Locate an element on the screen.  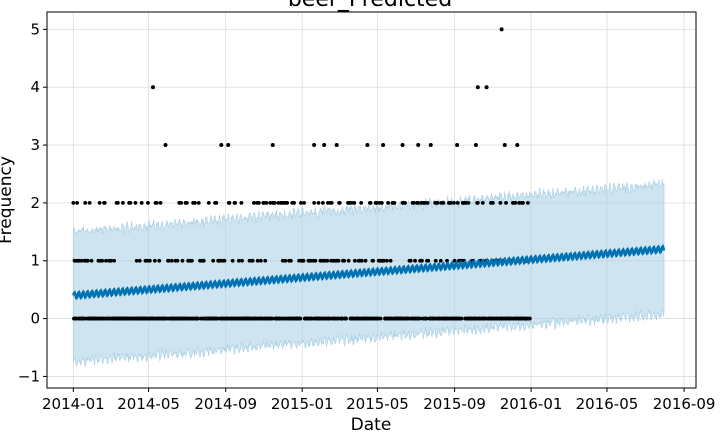
forecast-line is located at coordinates (369, 272).